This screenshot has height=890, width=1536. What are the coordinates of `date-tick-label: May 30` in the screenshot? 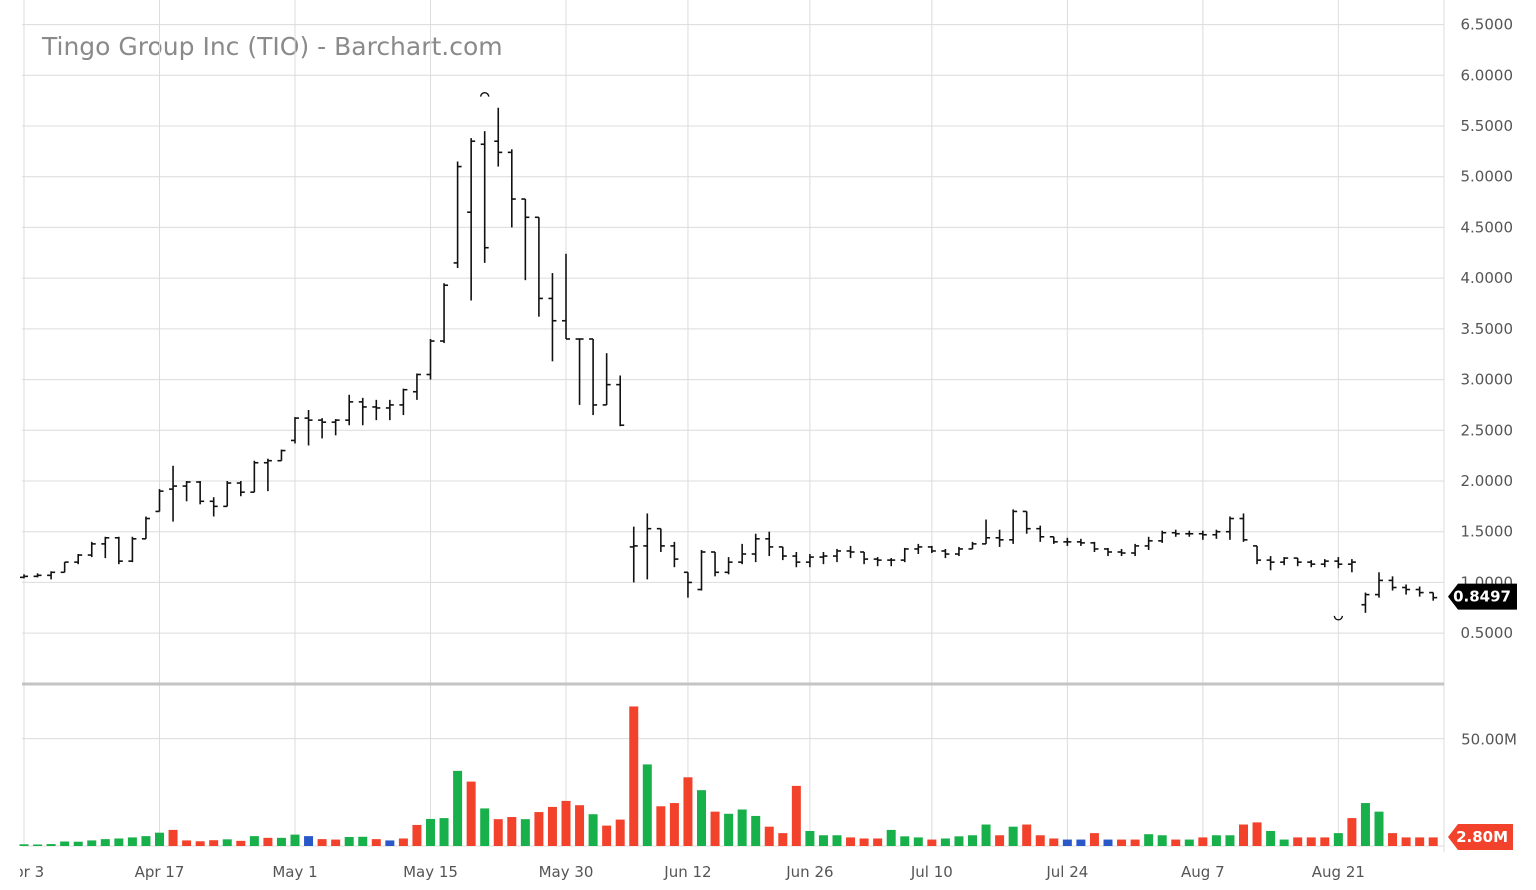 It's located at (566, 872).